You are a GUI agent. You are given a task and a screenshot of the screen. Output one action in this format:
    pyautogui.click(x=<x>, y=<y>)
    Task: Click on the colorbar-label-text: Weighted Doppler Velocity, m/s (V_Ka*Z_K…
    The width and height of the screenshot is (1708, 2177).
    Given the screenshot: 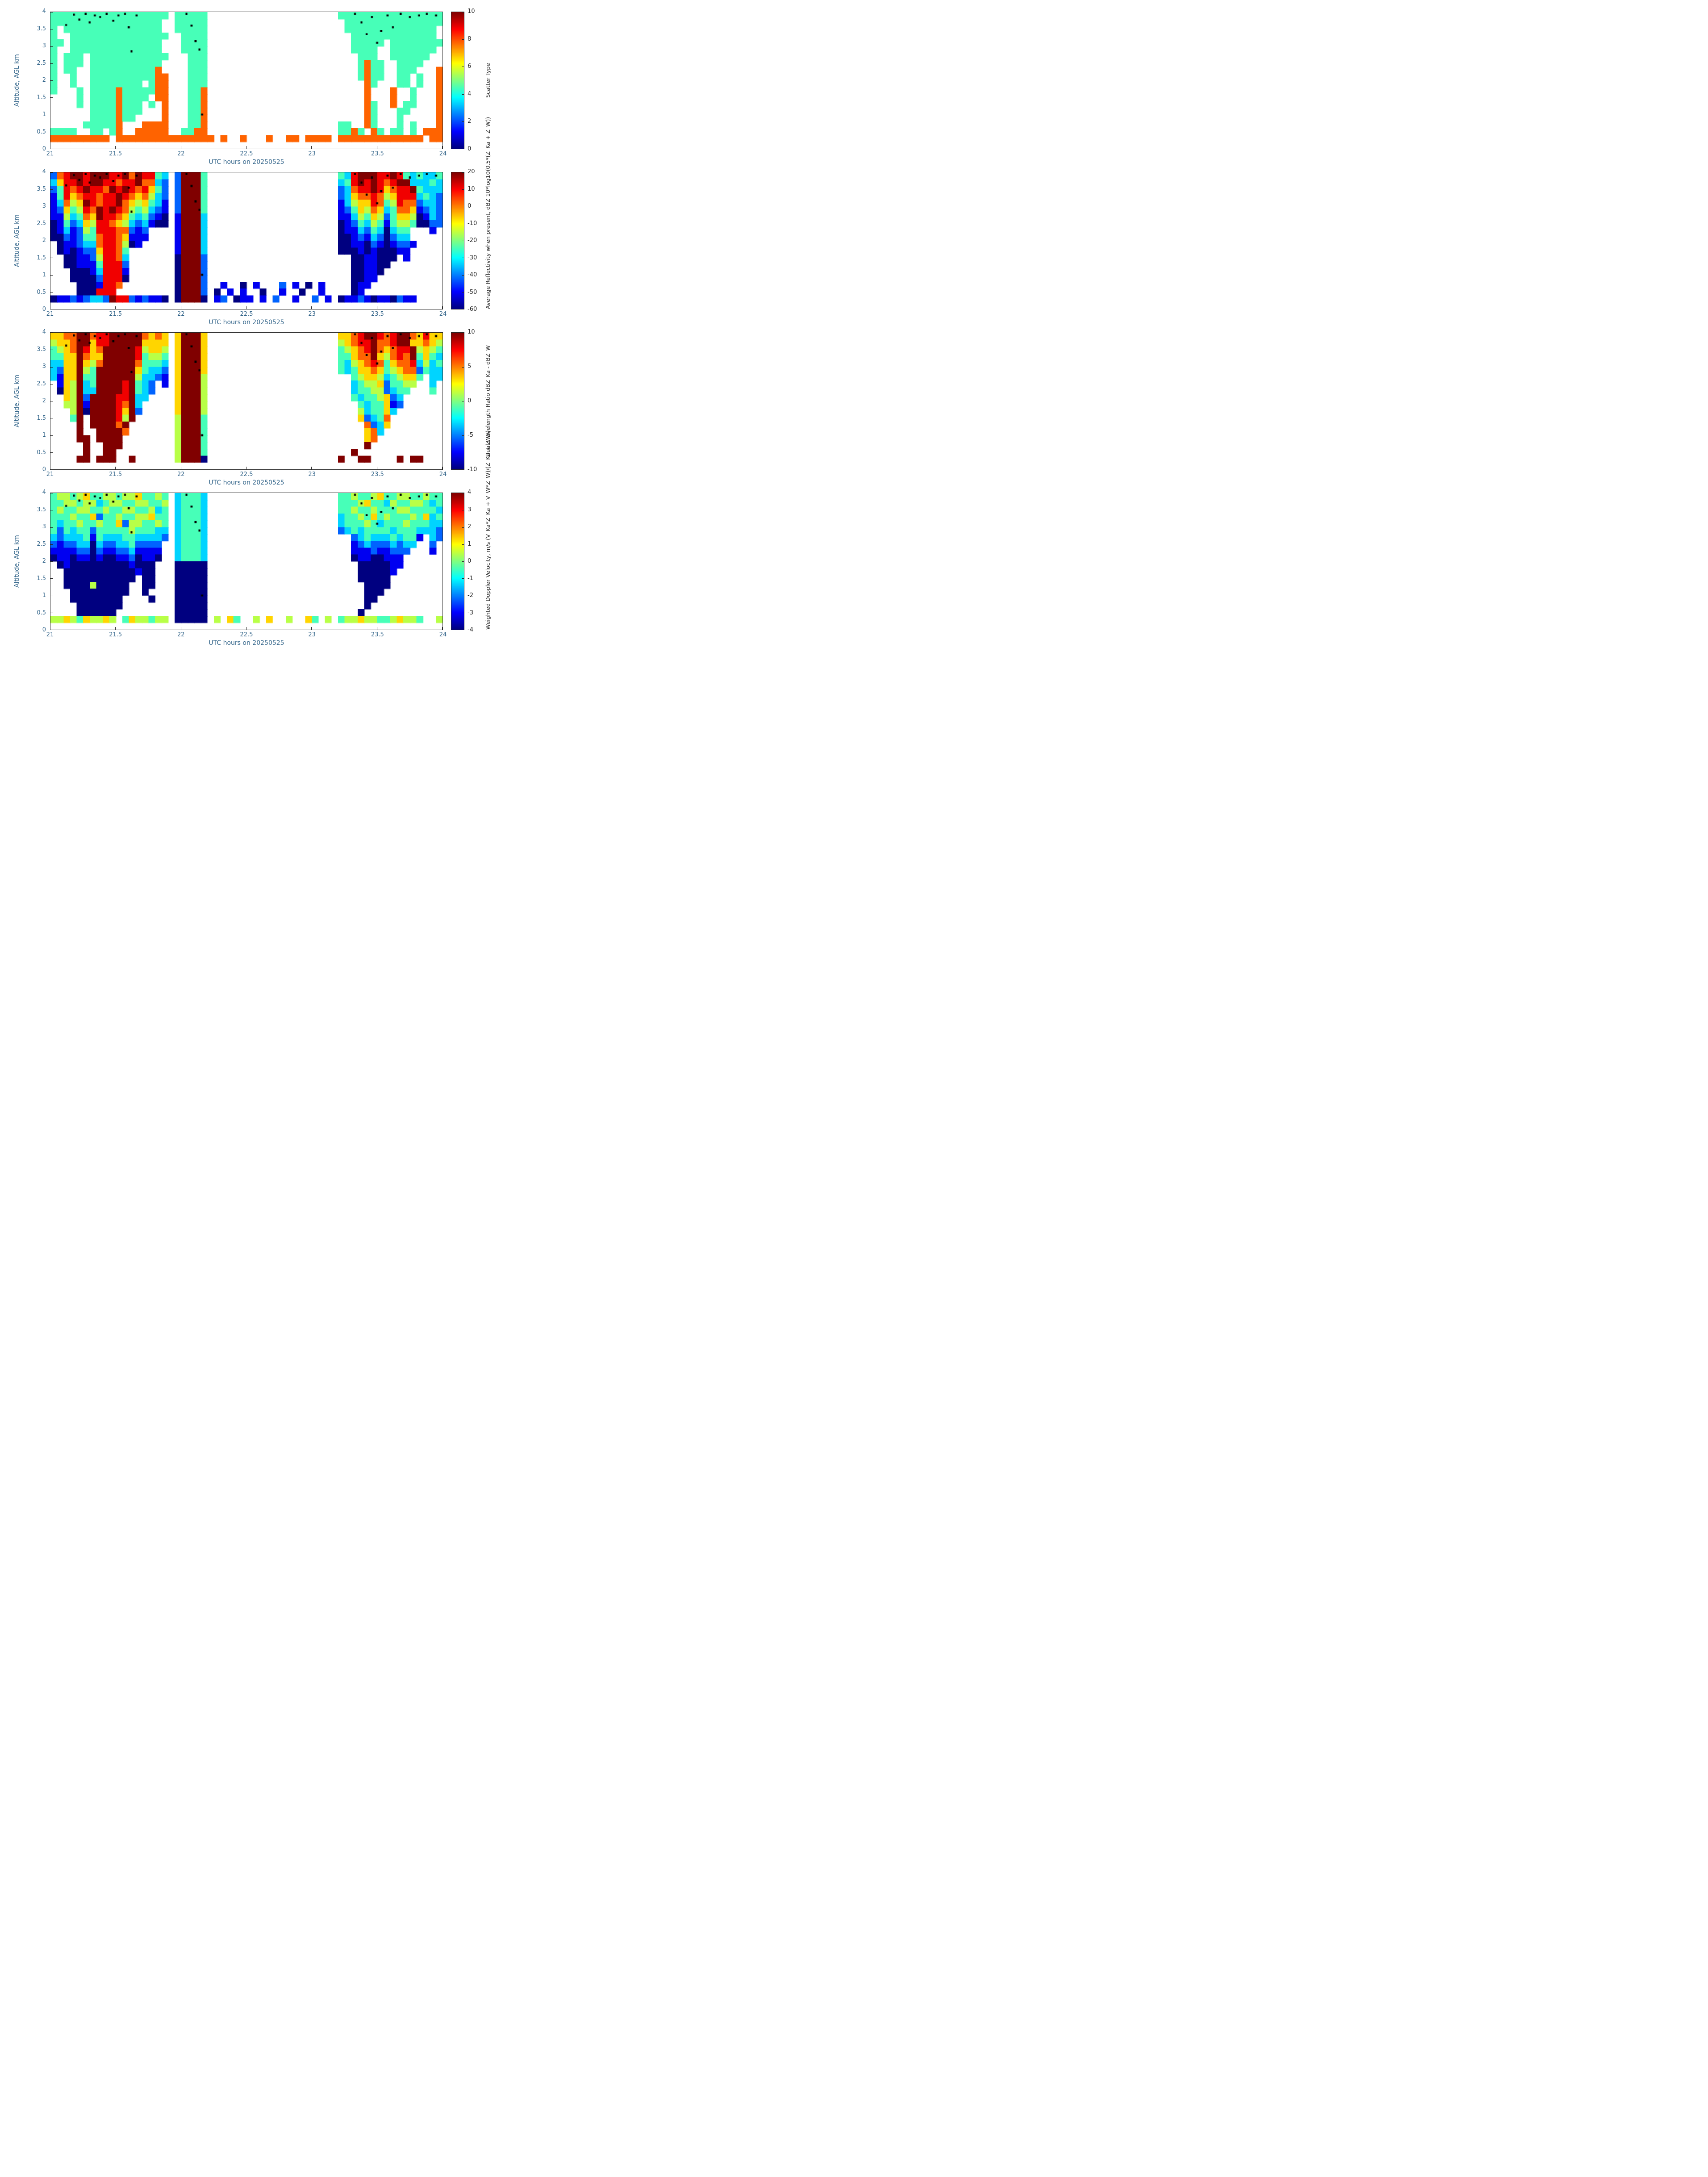 What is the action you would take?
    pyautogui.click(x=488, y=530)
    